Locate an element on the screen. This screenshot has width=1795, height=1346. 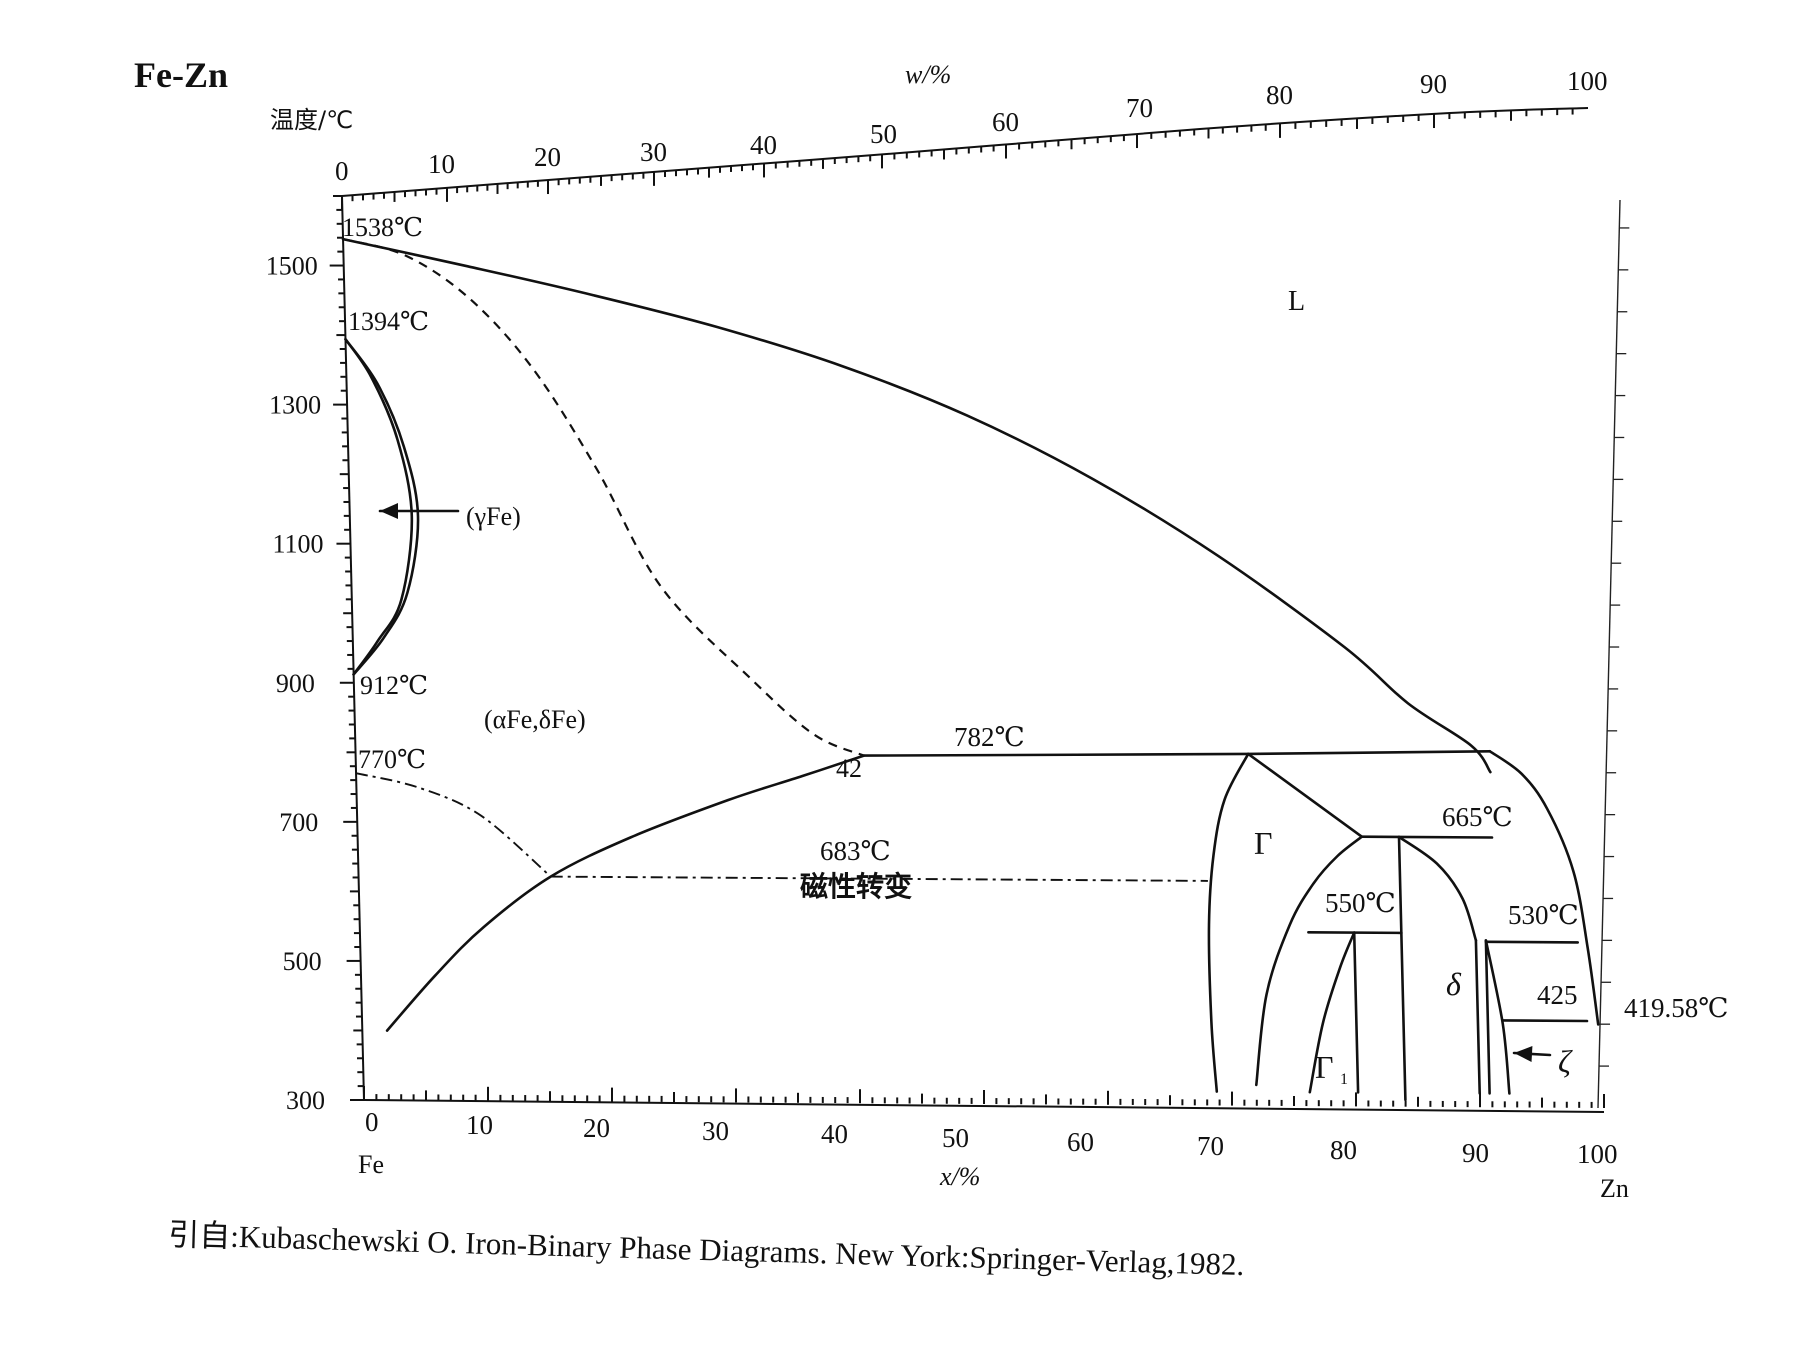
y-tick-label: 1300 is located at coordinates (295, 405).